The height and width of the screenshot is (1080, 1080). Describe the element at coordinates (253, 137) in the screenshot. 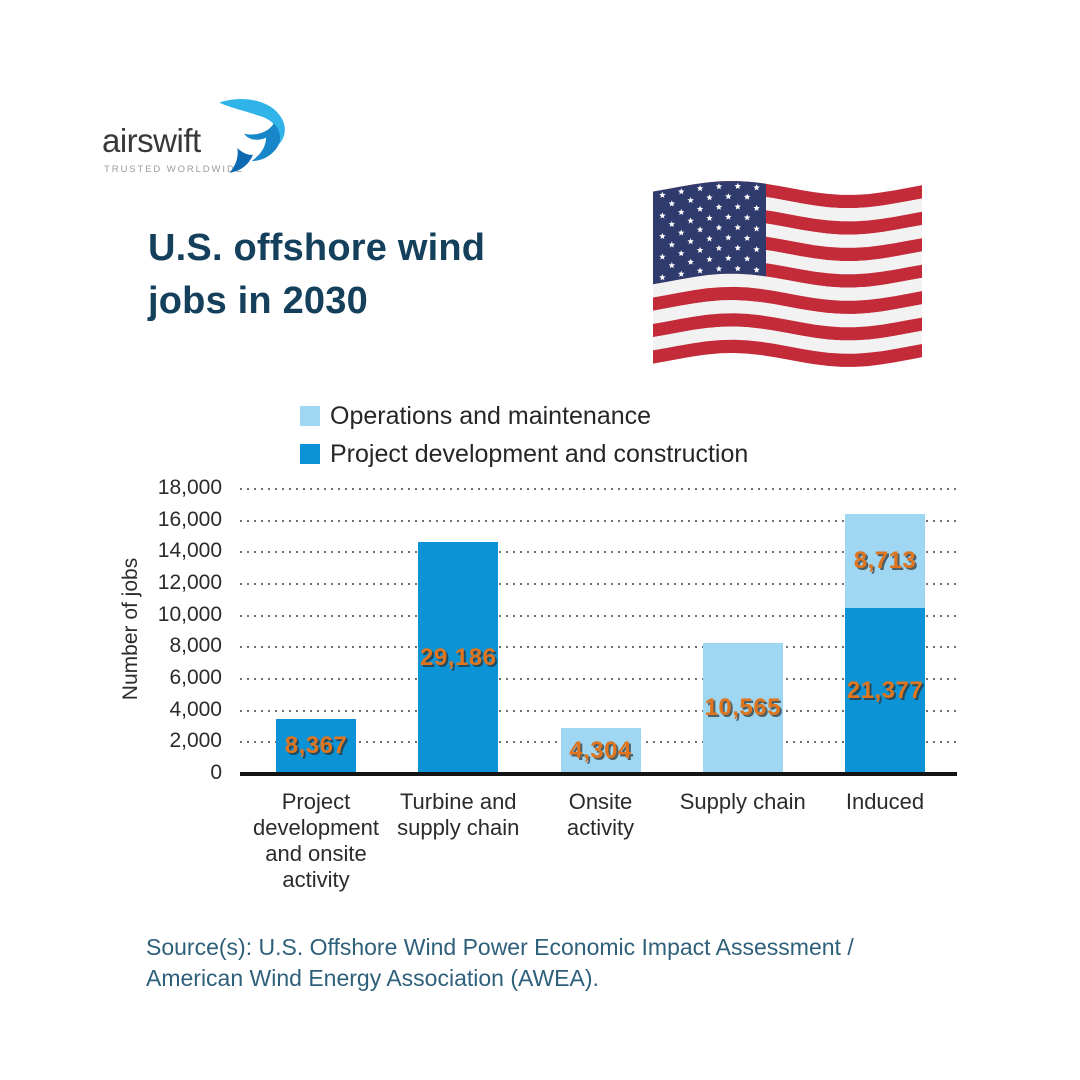

I see `airswift-bird-icon` at that location.